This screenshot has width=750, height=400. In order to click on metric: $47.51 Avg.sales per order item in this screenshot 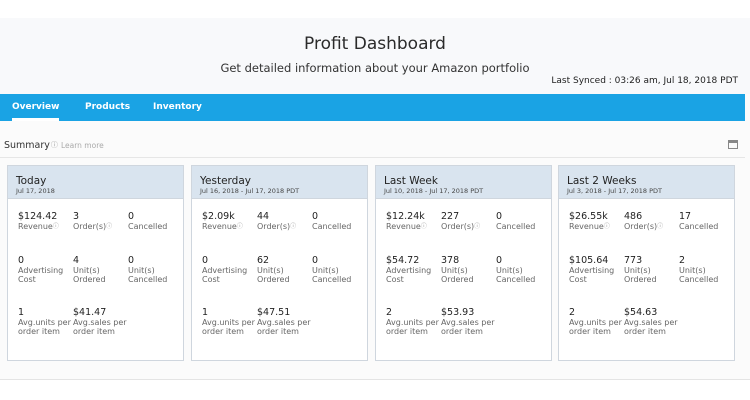, I will do `click(285, 321)`.